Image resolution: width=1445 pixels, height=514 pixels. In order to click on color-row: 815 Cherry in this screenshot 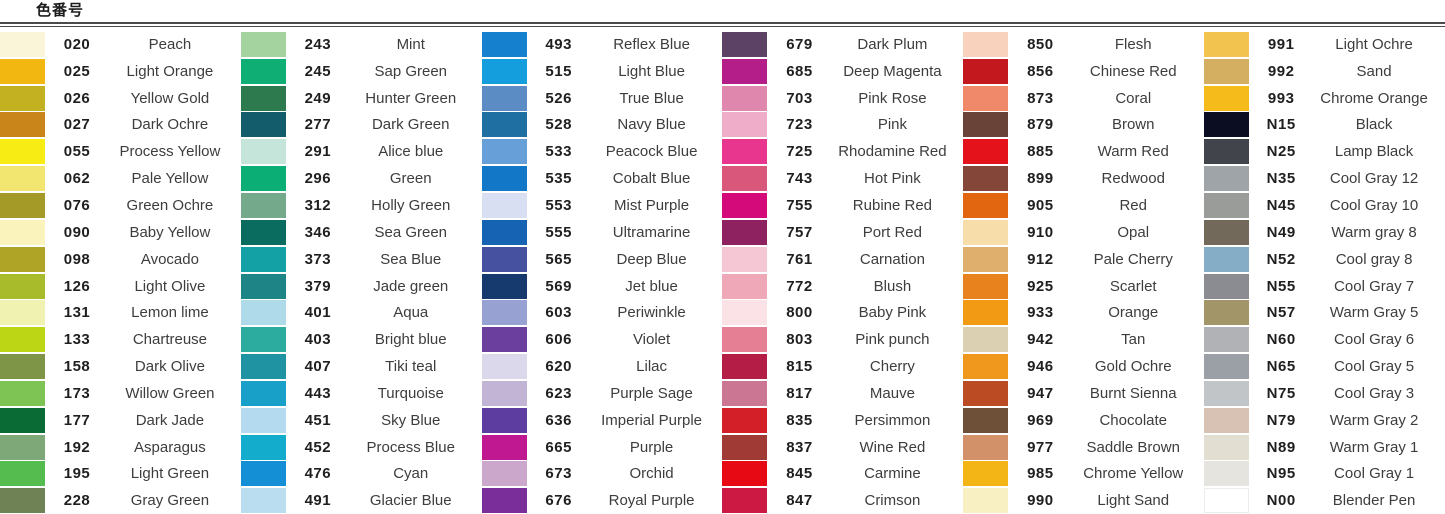, I will do `click(842, 366)`.